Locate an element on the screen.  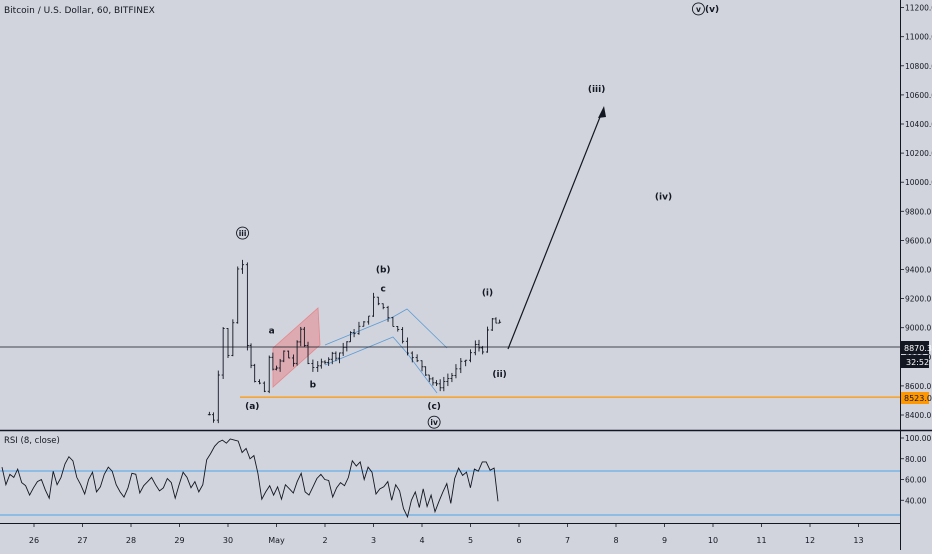
wave-label: (iii) is located at coordinates (596, 90).